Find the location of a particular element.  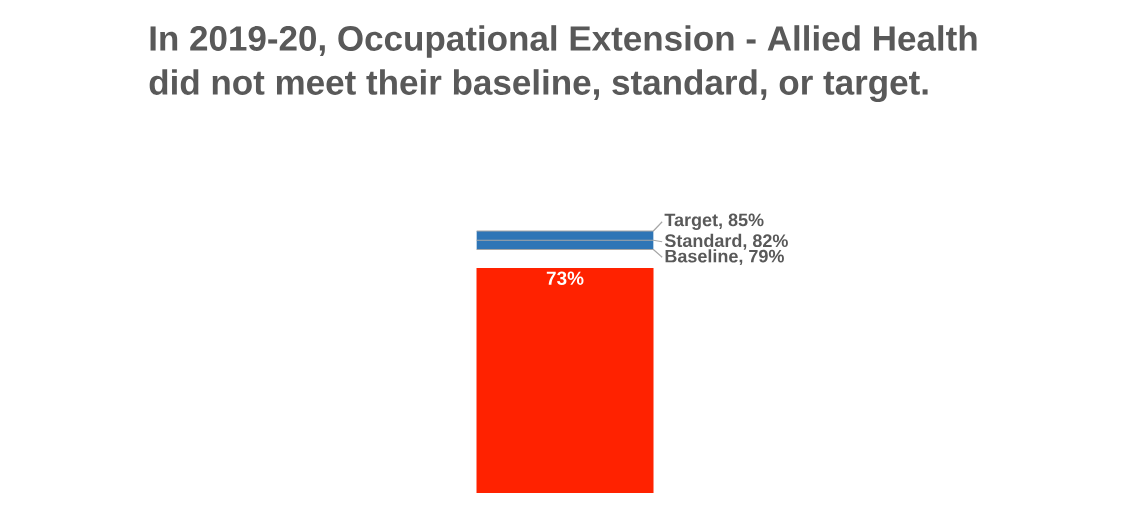

ref-line-label: Target, 85% is located at coordinates (714, 221).